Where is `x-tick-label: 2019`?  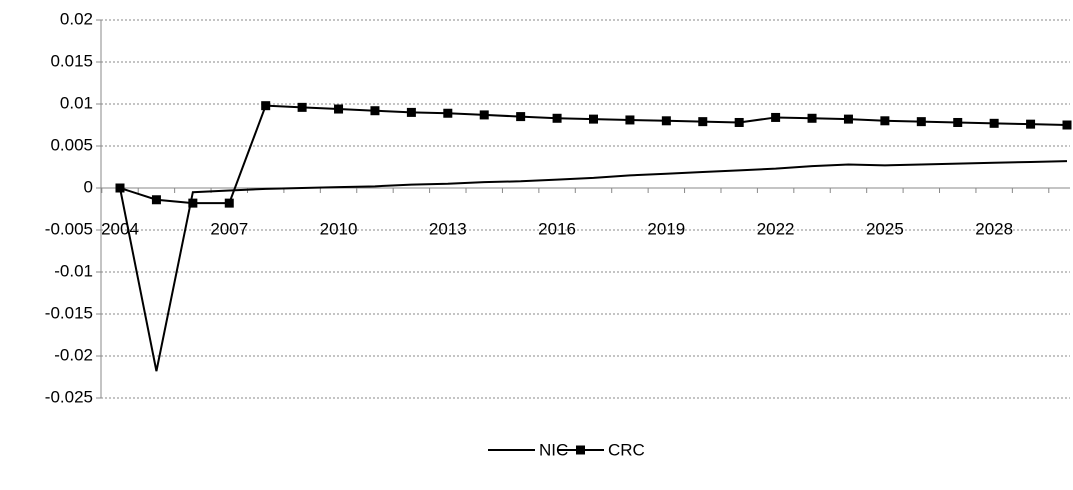 x-tick-label: 2019 is located at coordinates (666, 228).